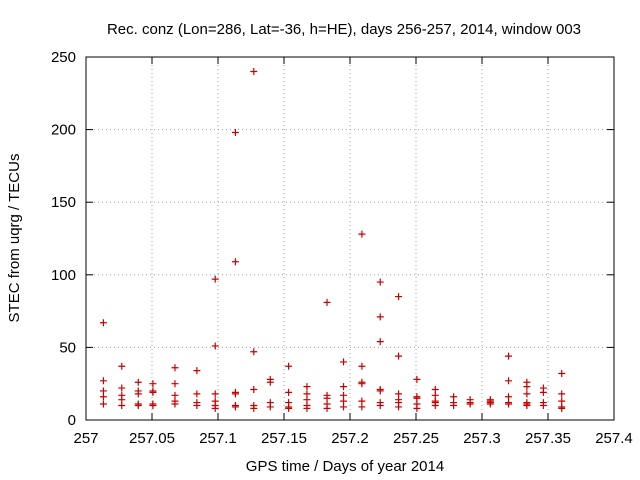 This screenshot has width=640, height=480. I want to click on x-tick-label: 257.3, so click(482, 438).